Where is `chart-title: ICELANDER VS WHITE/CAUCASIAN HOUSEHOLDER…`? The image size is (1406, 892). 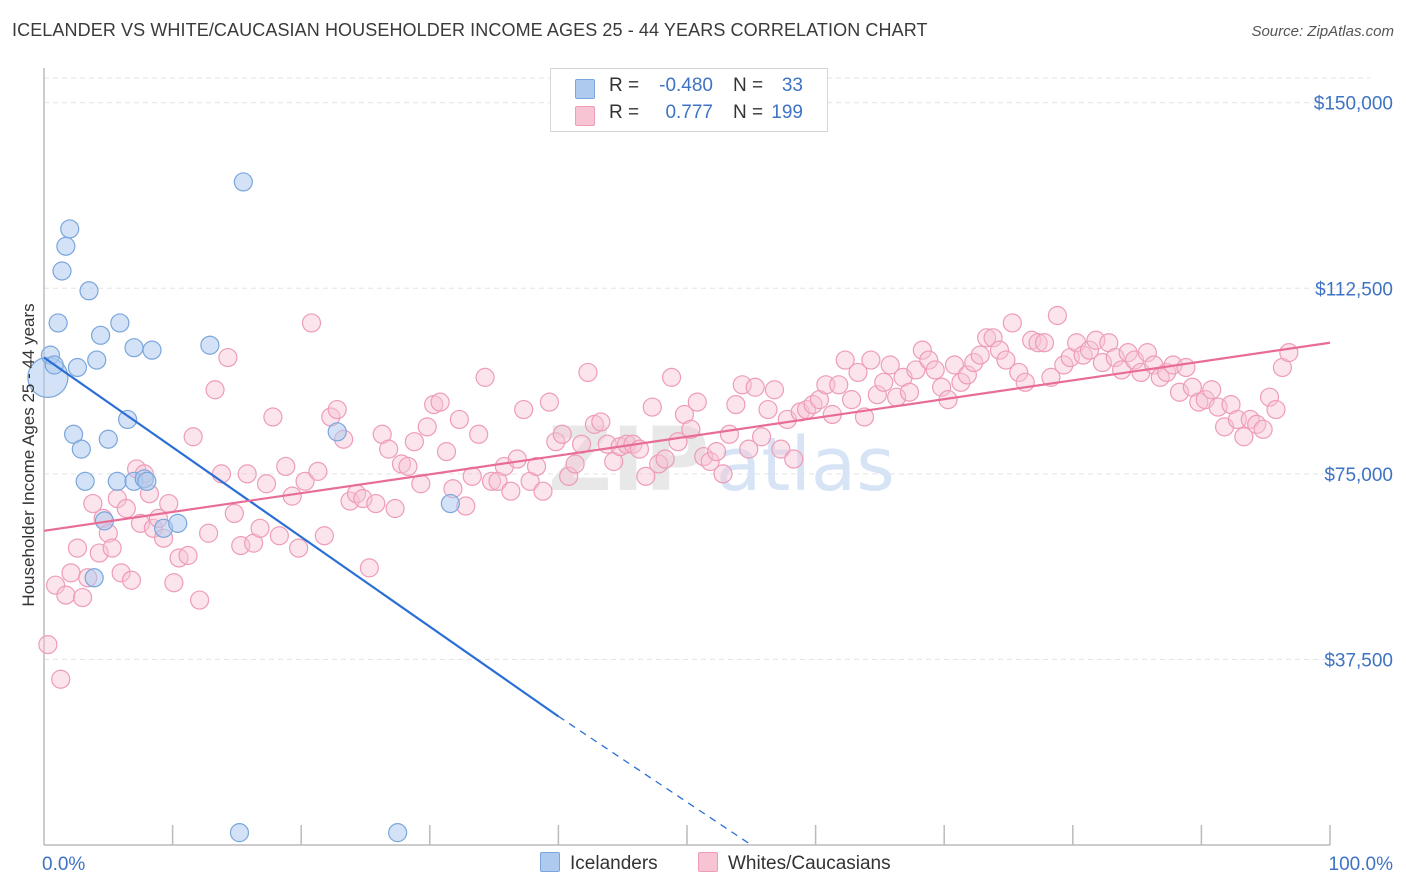 chart-title: ICELANDER VS WHITE/CAUCASIAN HOUSEHOLDER… is located at coordinates (470, 30).